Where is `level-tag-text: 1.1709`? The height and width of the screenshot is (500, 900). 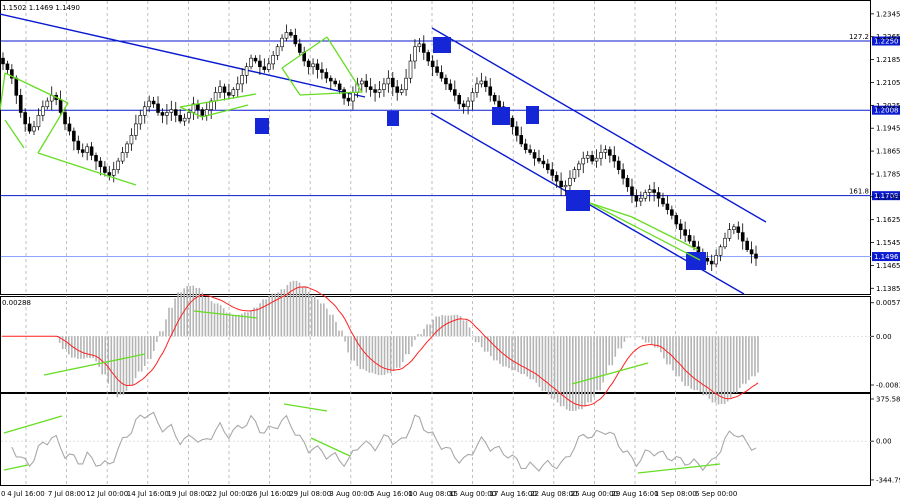 level-tag-text: 1.1709 is located at coordinates (886, 196).